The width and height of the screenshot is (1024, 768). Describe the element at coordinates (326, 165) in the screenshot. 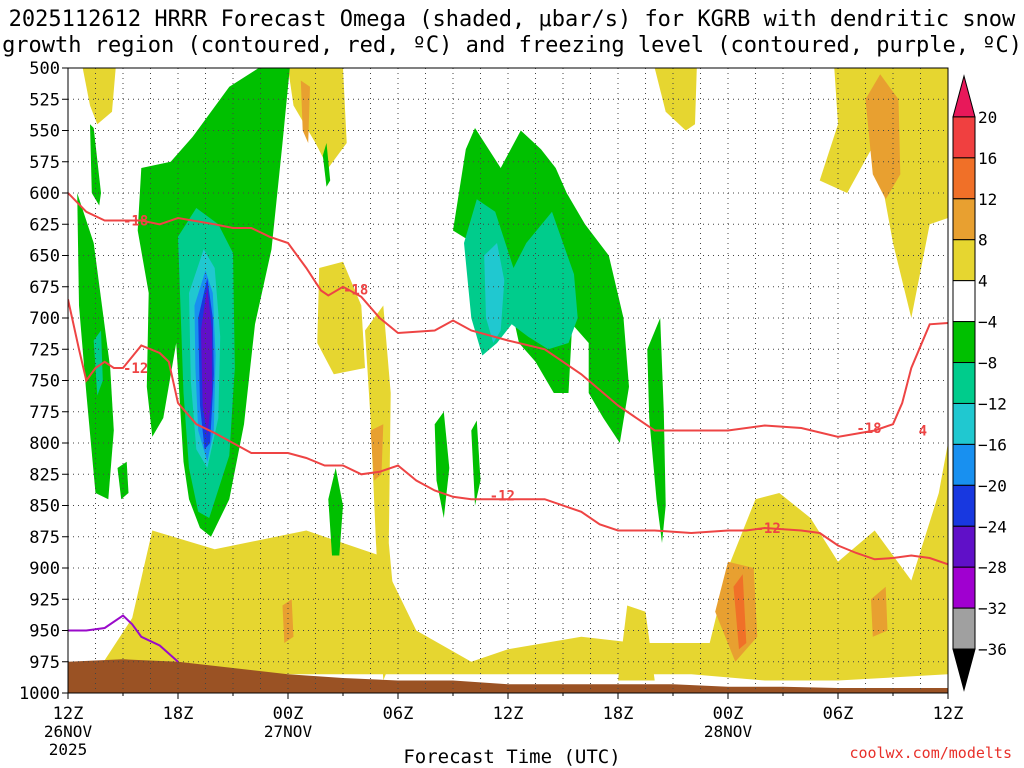

I see `omega-region--4-8` at that location.